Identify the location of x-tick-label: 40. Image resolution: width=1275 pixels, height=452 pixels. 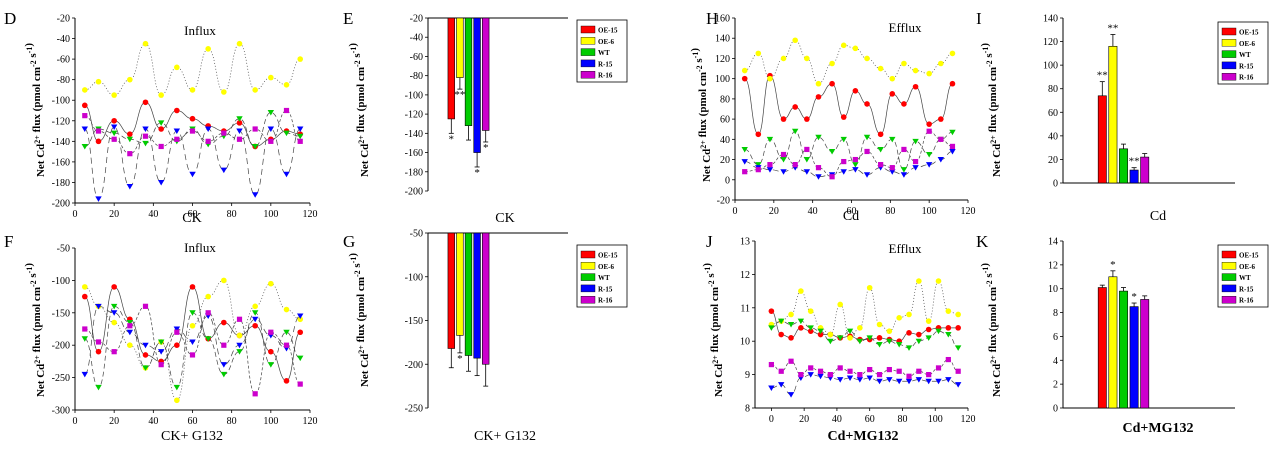
(153, 421).